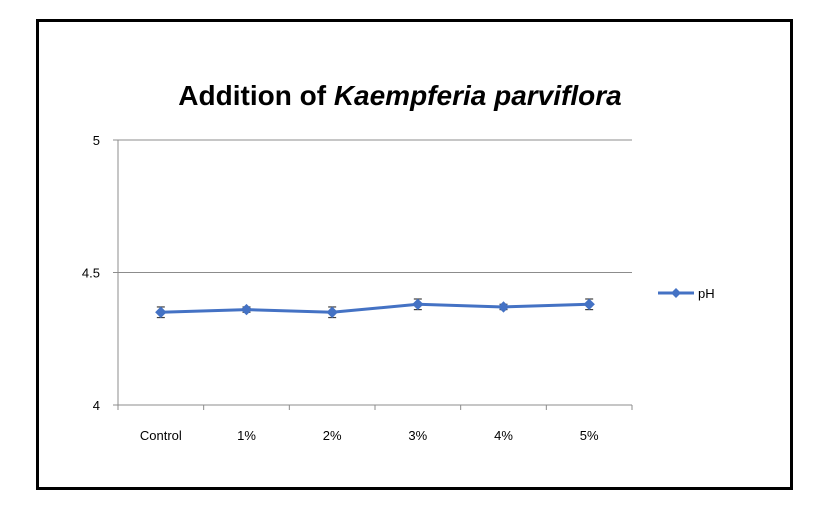 Image resolution: width=827 pixels, height=519 pixels. What do you see at coordinates (91, 273) in the screenshot?
I see `y-tick-label: 4.5` at bounding box center [91, 273].